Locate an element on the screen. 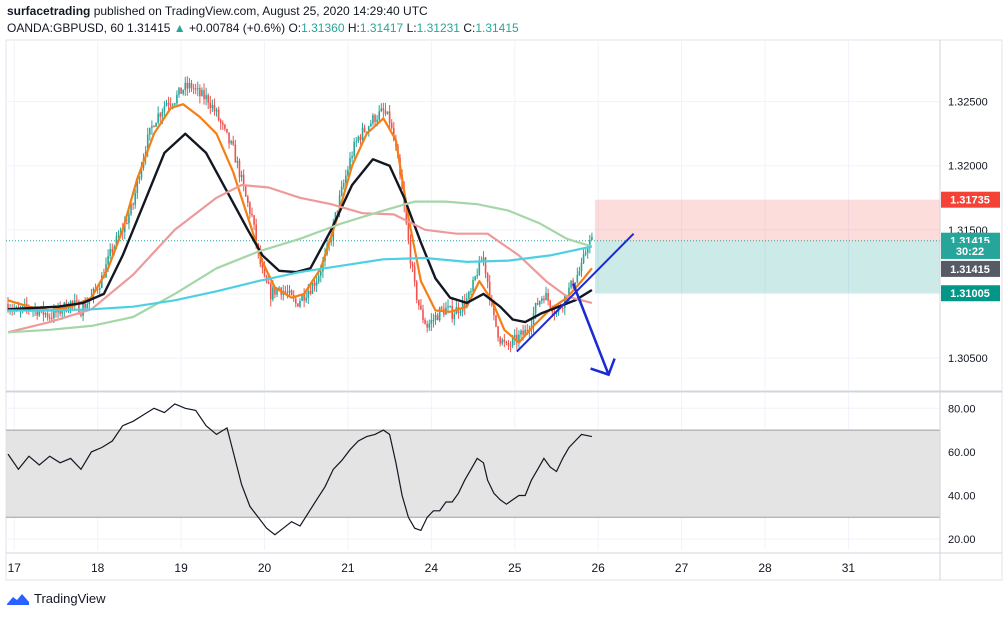  position-box is located at coordinates (473, 246).